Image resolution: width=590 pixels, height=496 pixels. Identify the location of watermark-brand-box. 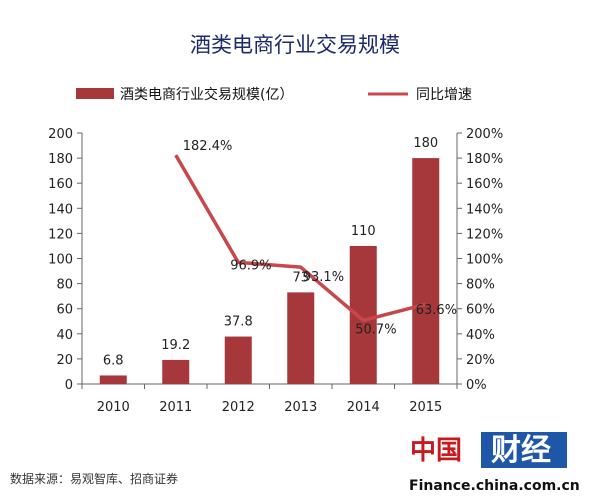
(524, 450).